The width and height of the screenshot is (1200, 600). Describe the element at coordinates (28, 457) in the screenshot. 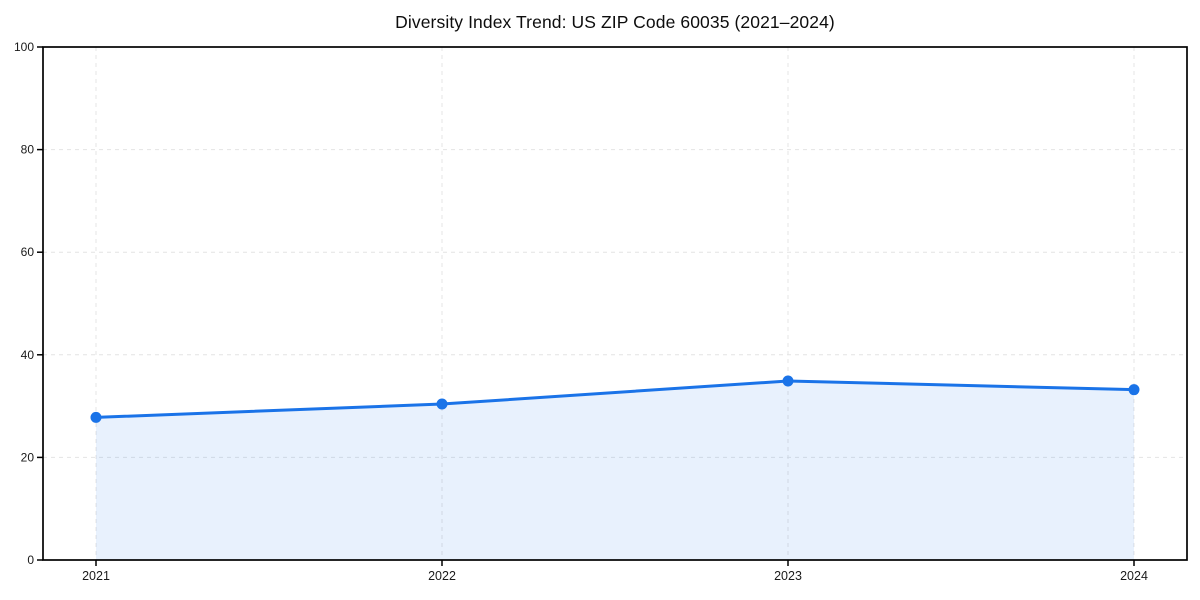

I see `y-tick-label: 20` at that location.